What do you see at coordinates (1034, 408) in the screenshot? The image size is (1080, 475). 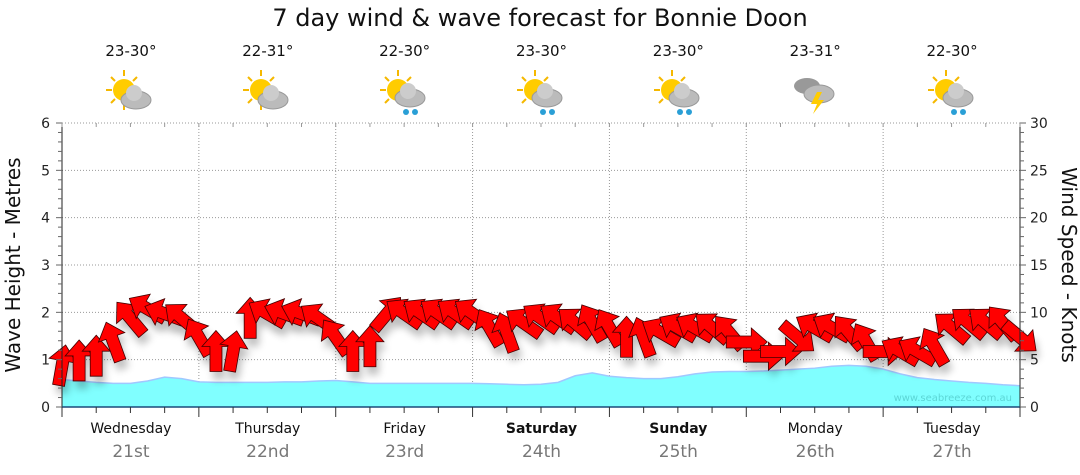 I see `y2-tick-label: 0` at bounding box center [1034, 408].